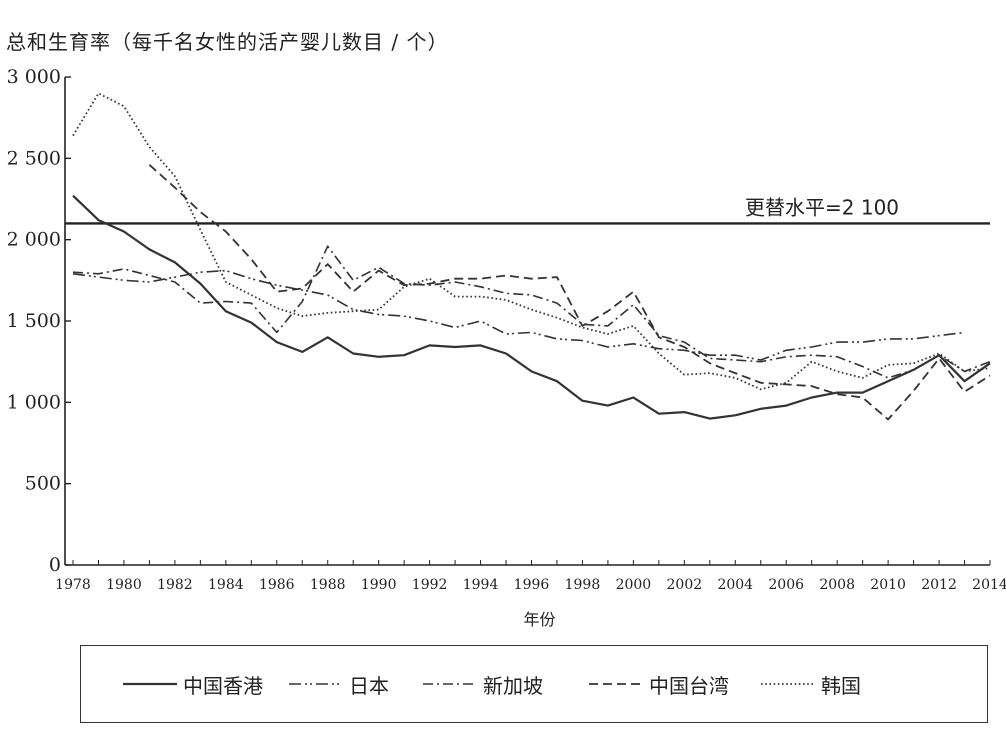 The width and height of the screenshot is (1006, 741). Describe the element at coordinates (328, 585) in the screenshot. I see `x-tick-label: 1988` at that location.